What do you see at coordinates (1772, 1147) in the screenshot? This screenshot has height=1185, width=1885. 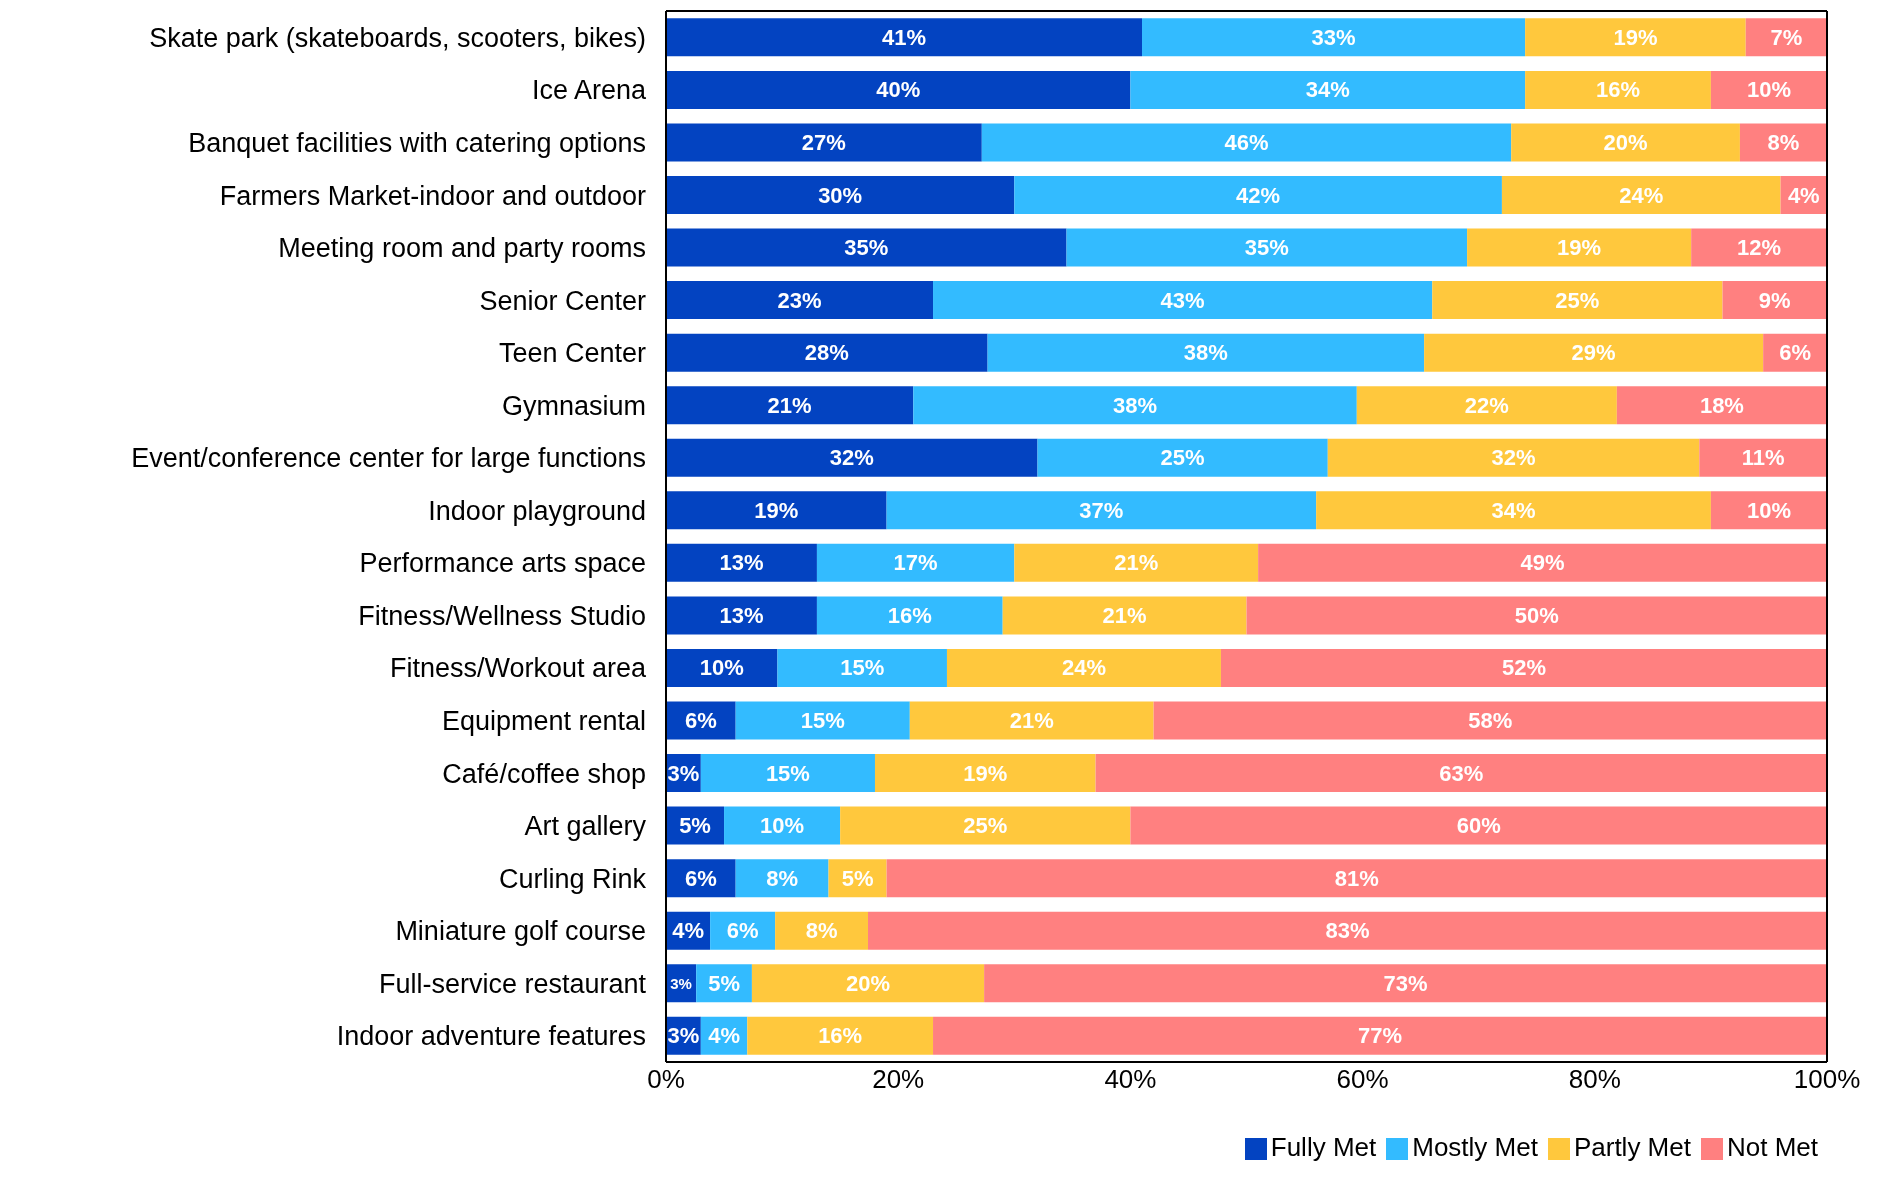 I see `legend-label: Not Met` at bounding box center [1772, 1147].